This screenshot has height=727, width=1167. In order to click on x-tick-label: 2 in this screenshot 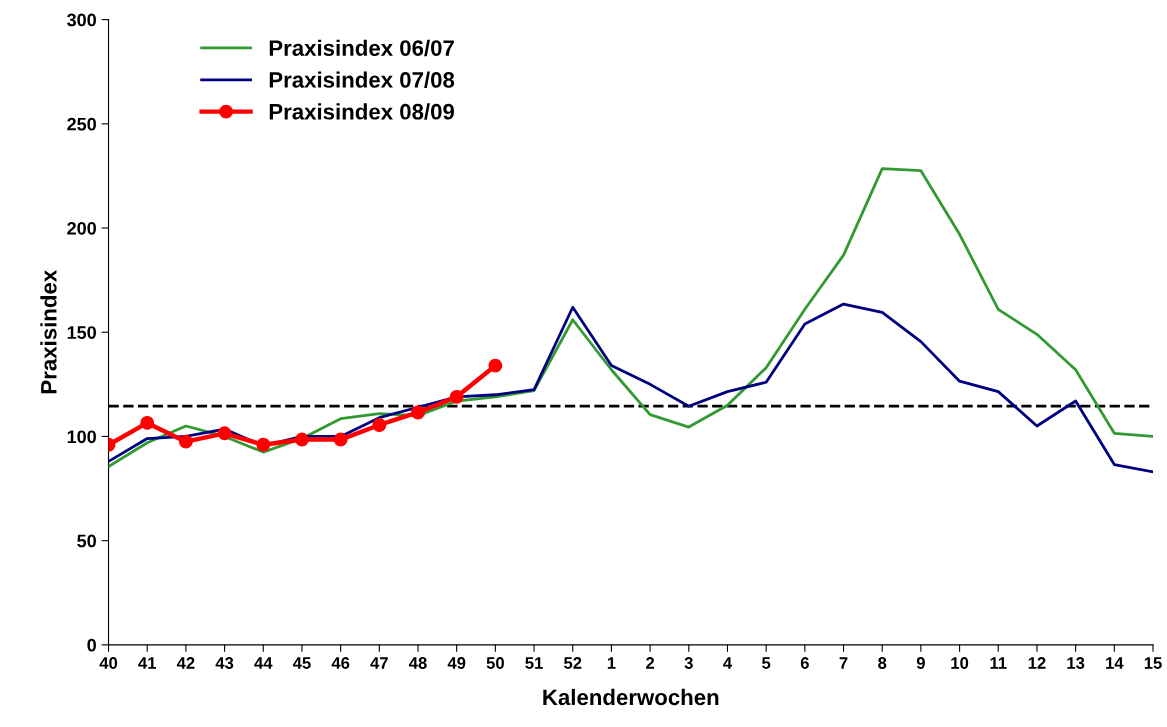, I will do `click(650, 663)`.